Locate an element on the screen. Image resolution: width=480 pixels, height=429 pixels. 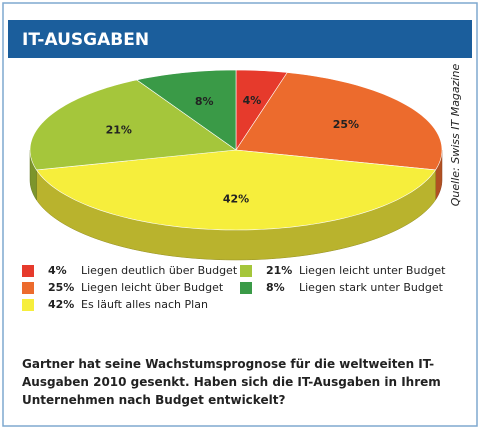
slice-label: 8% is located at coordinates (204, 101).